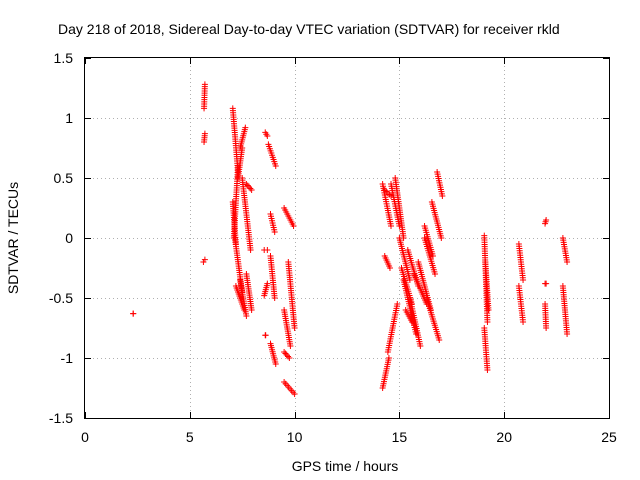 The height and width of the screenshot is (480, 640). I want to click on y-axis-title: SDTVAR / TECUs, so click(13, 238).